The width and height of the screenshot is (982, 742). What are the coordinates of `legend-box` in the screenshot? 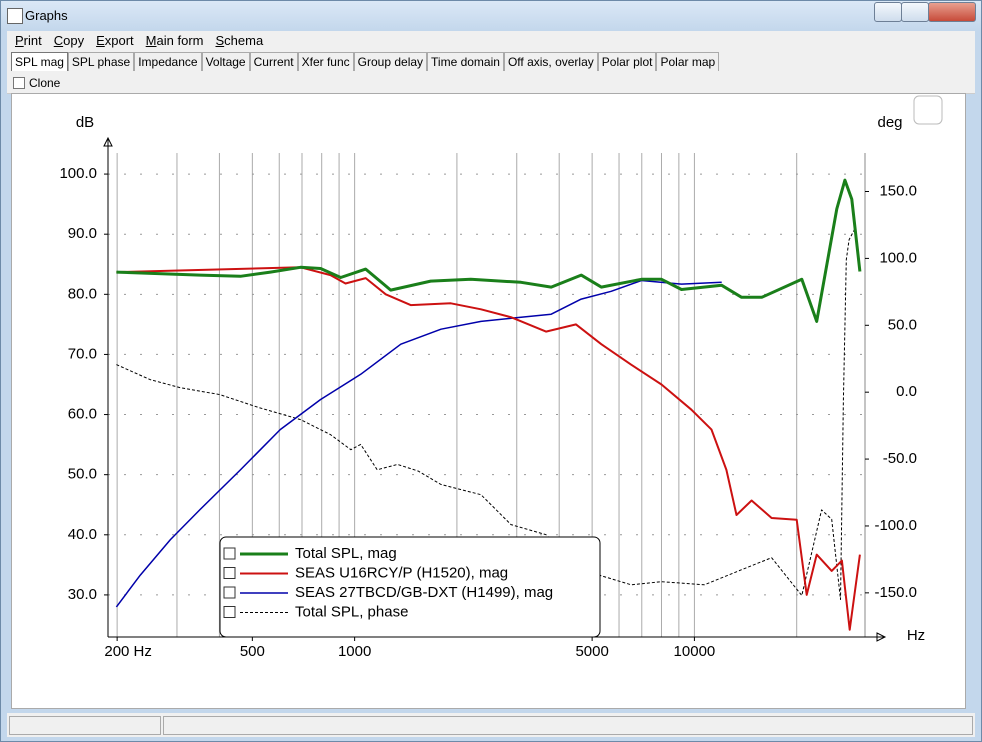 It's located at (410, 587).